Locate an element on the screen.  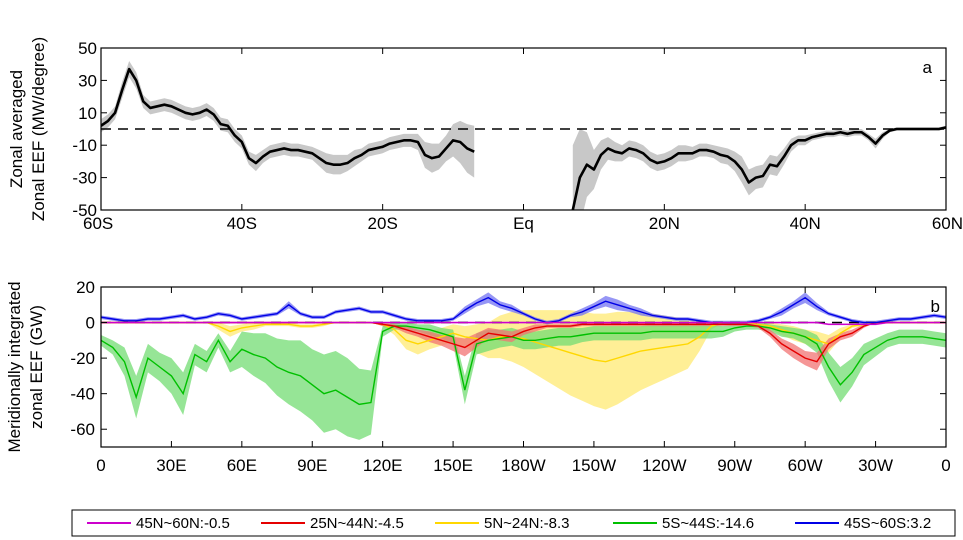
panel-a-ytick-label: -50 is located at coordinates (84, 210).